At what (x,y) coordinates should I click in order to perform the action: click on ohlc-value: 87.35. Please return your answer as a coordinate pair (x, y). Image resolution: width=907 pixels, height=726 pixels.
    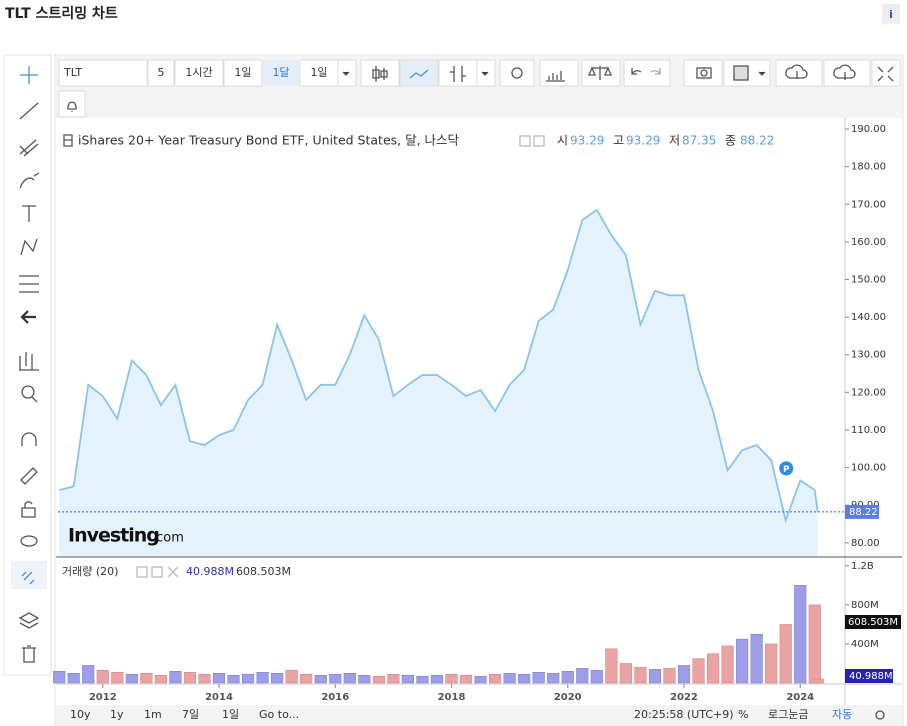
    Looking at the image, I should click on (699, 141).